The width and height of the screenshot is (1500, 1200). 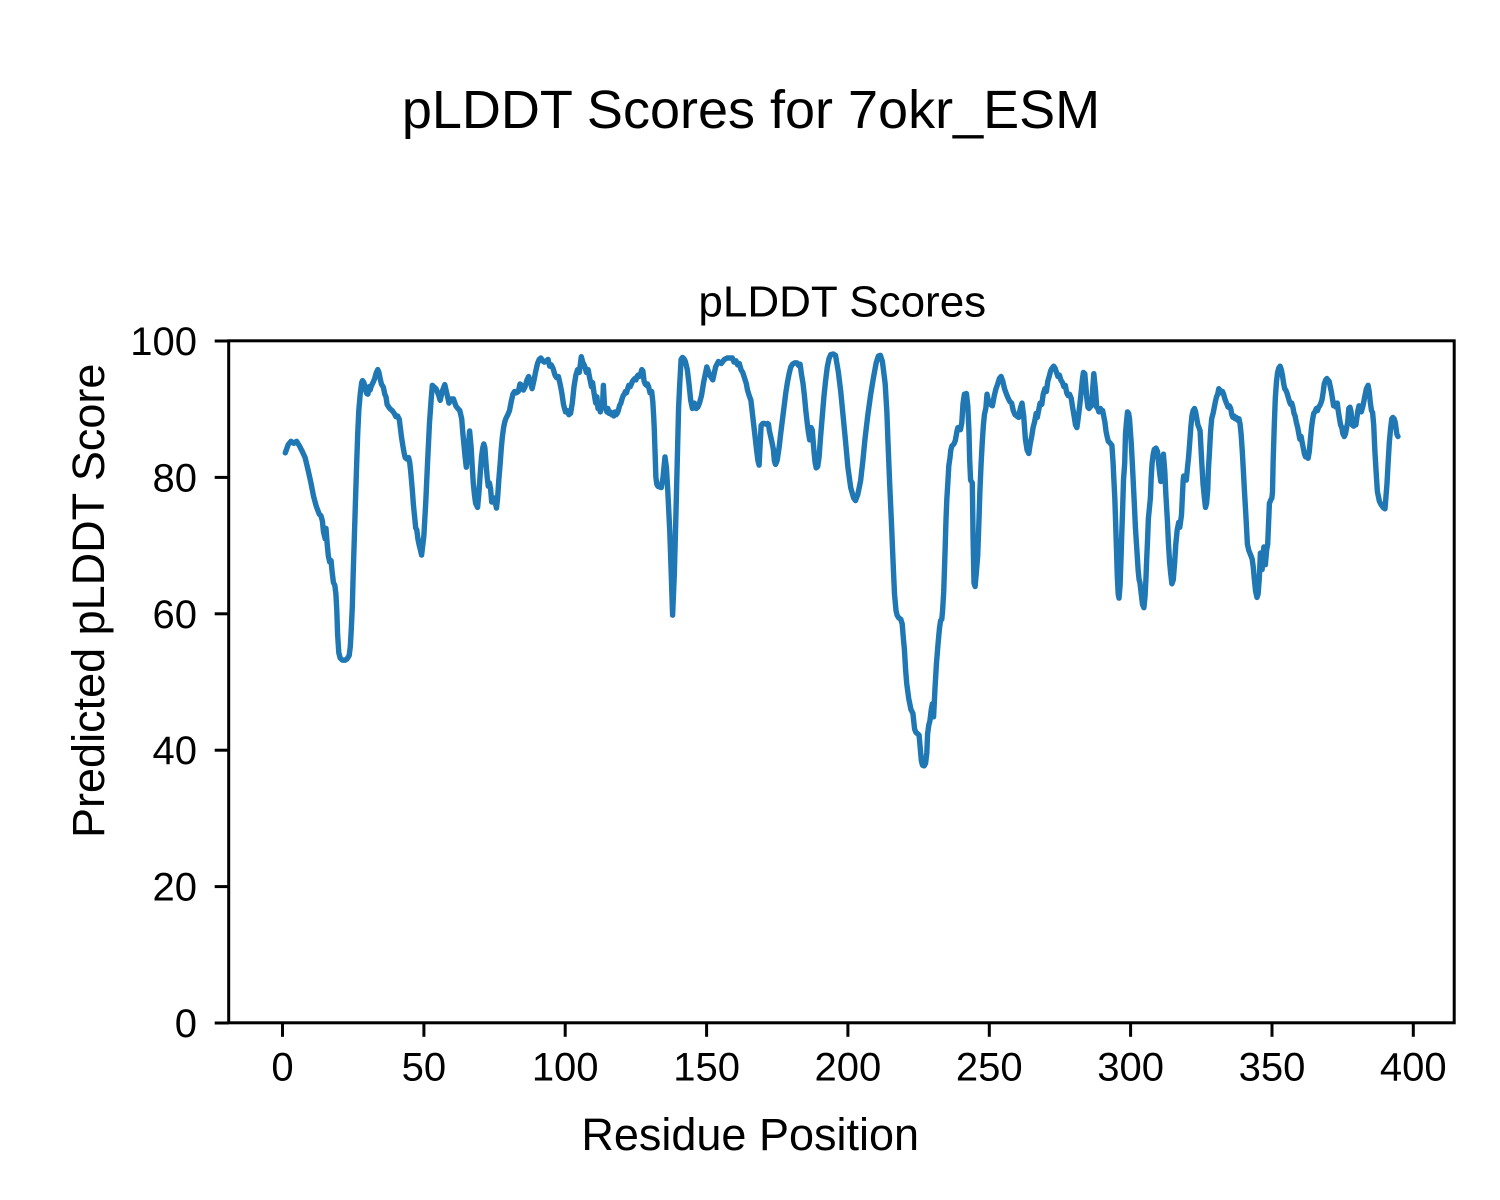 I want to click on svg-text: 200, so click(x=848, y=1068).